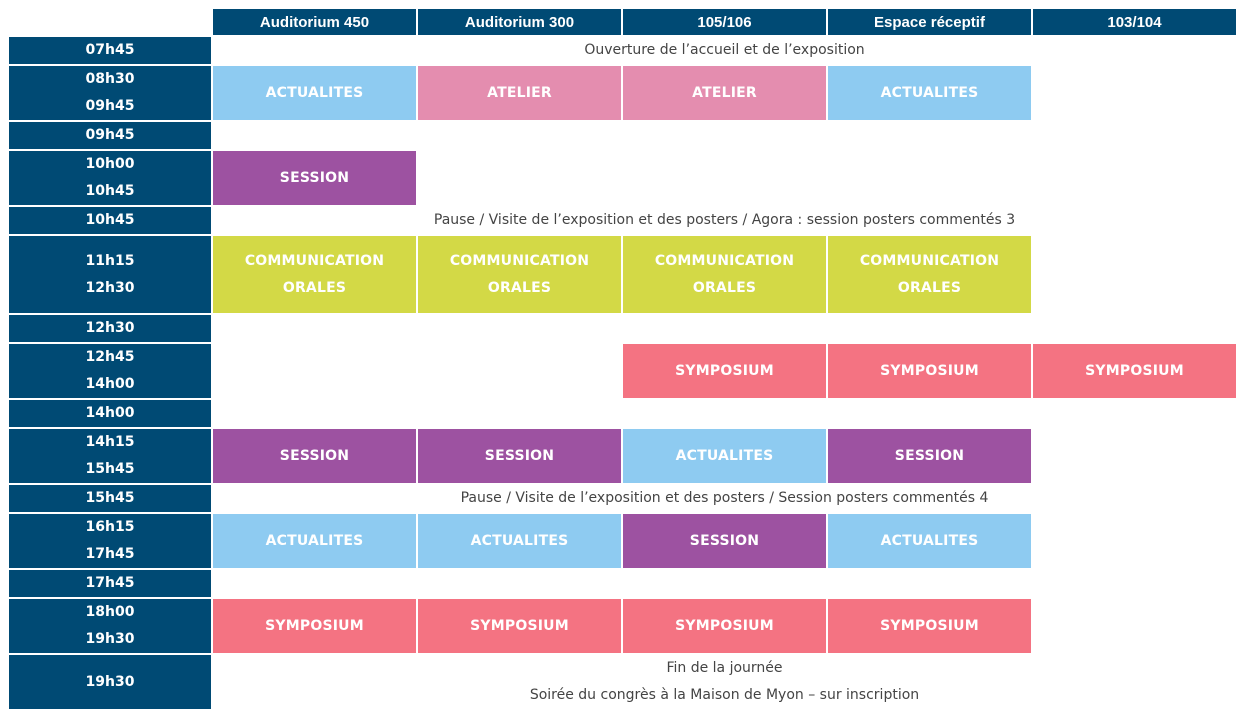 This screenshot has height=714, width=1243. I want to click on time-cell: 10h45, so click(110, 220).